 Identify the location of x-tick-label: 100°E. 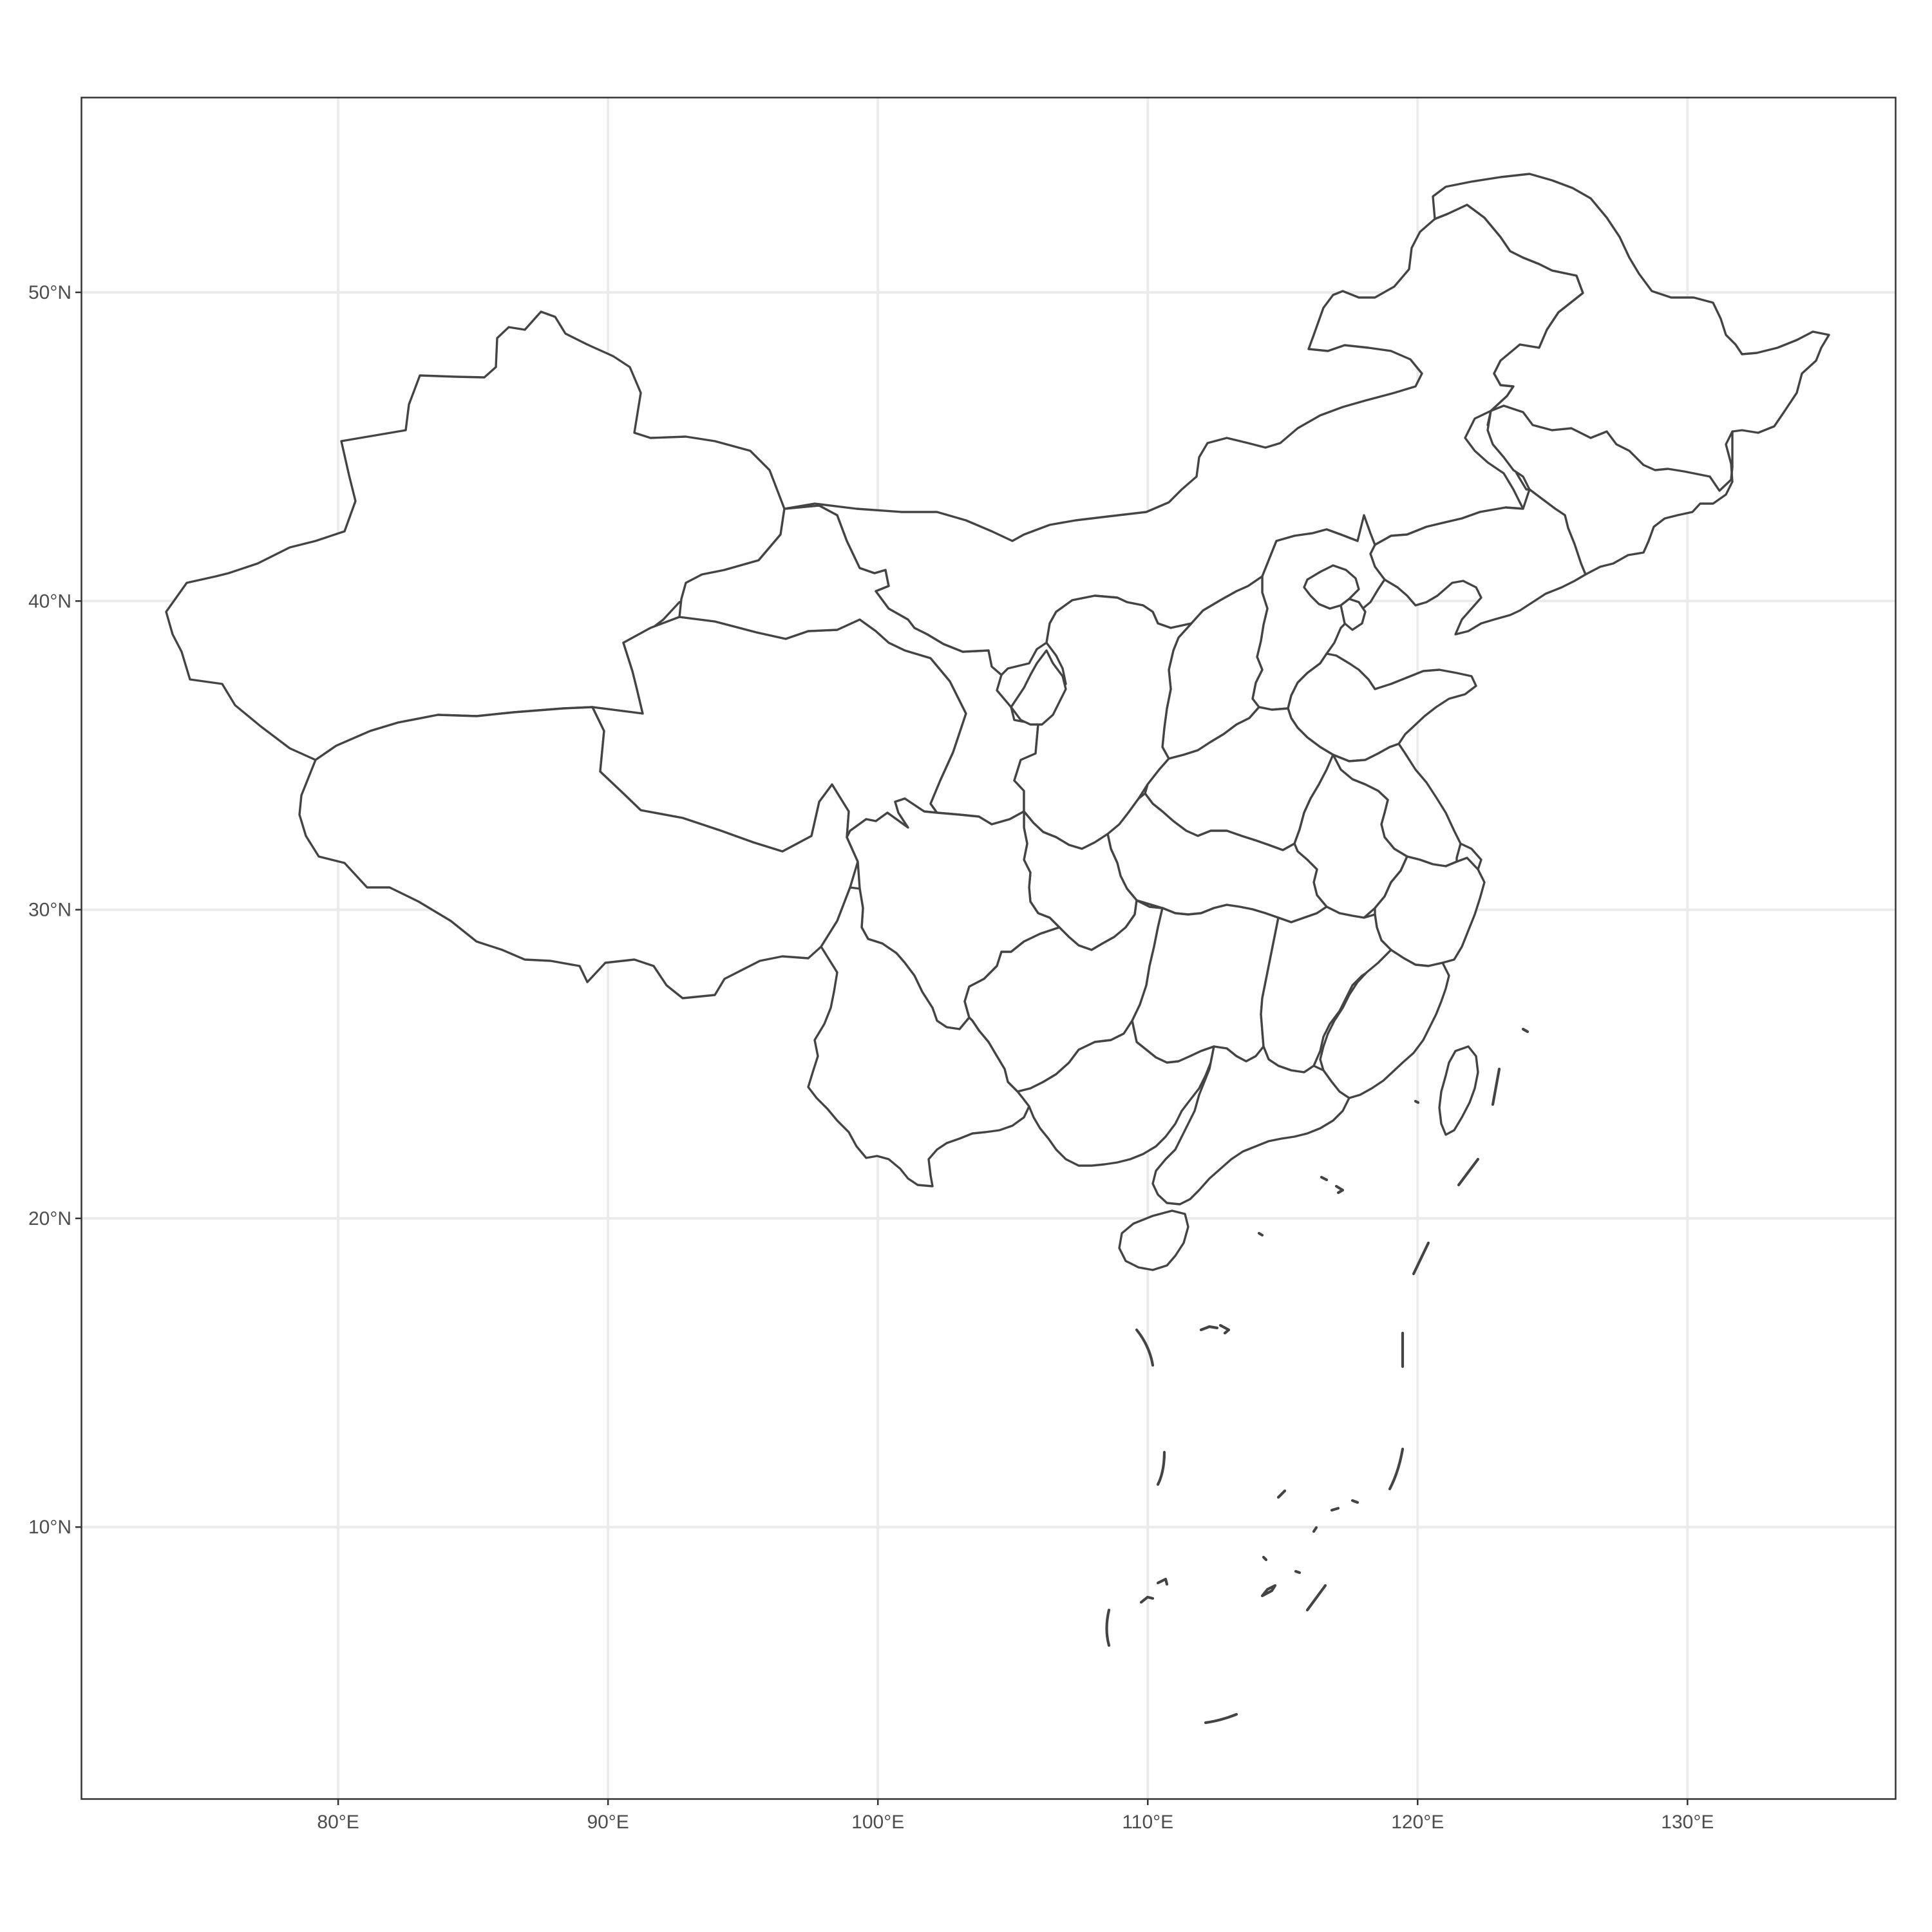
(878, 1822).